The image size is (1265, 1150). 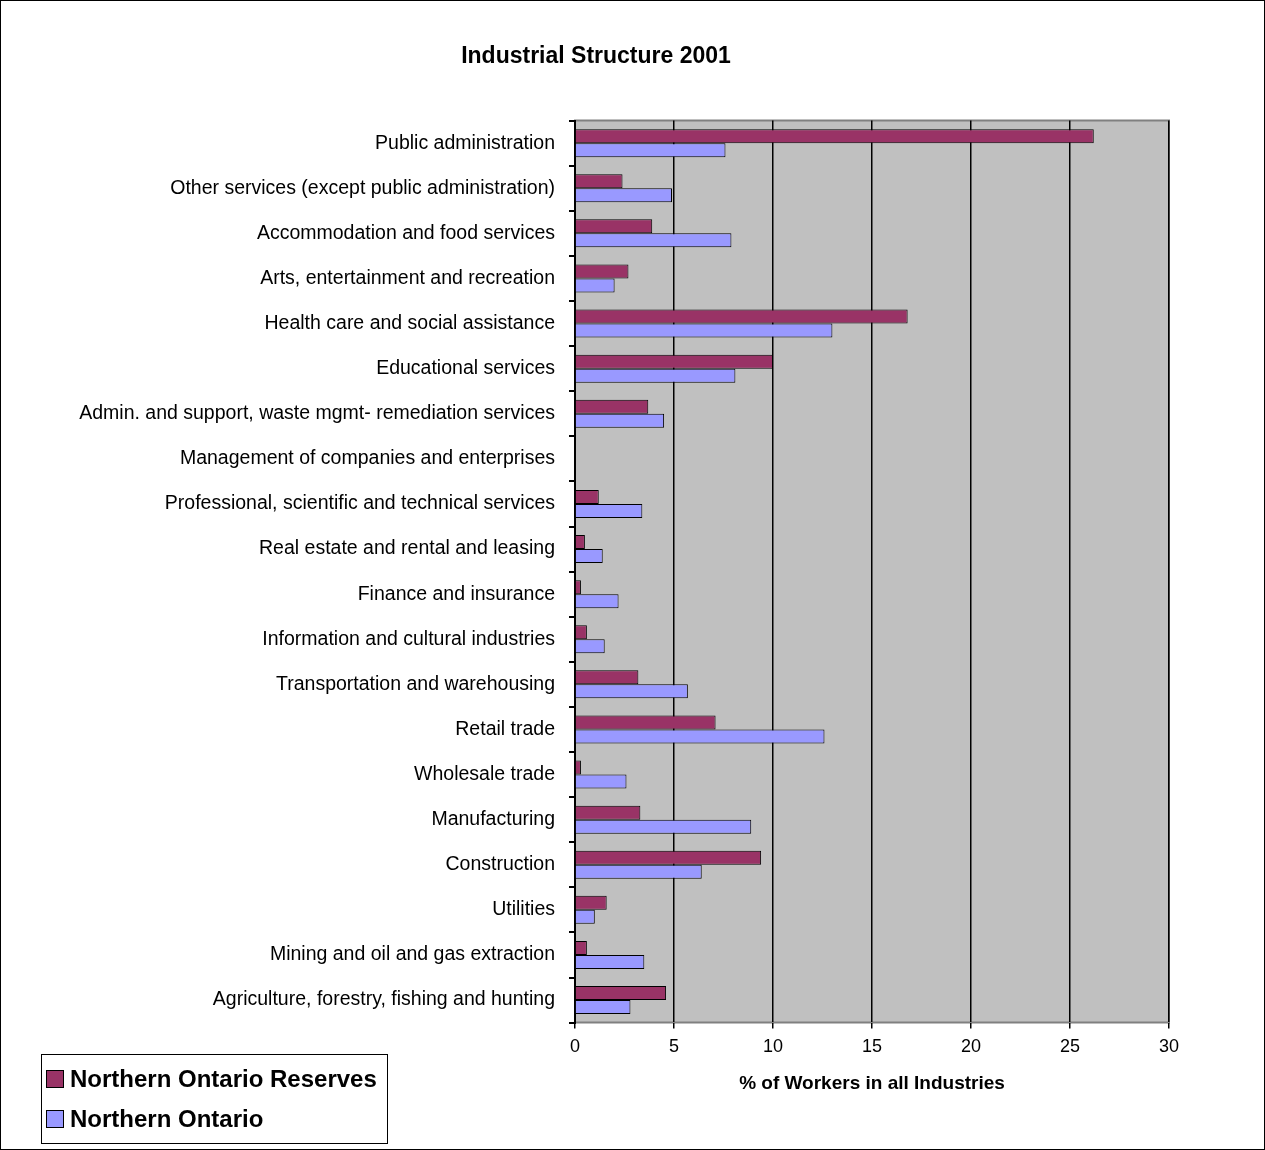 What do you see at coordinates (360, 502) in the screenshot?
I see `y-tick-label: Professional, scientific and technical services` at bounding box center [360, 502].